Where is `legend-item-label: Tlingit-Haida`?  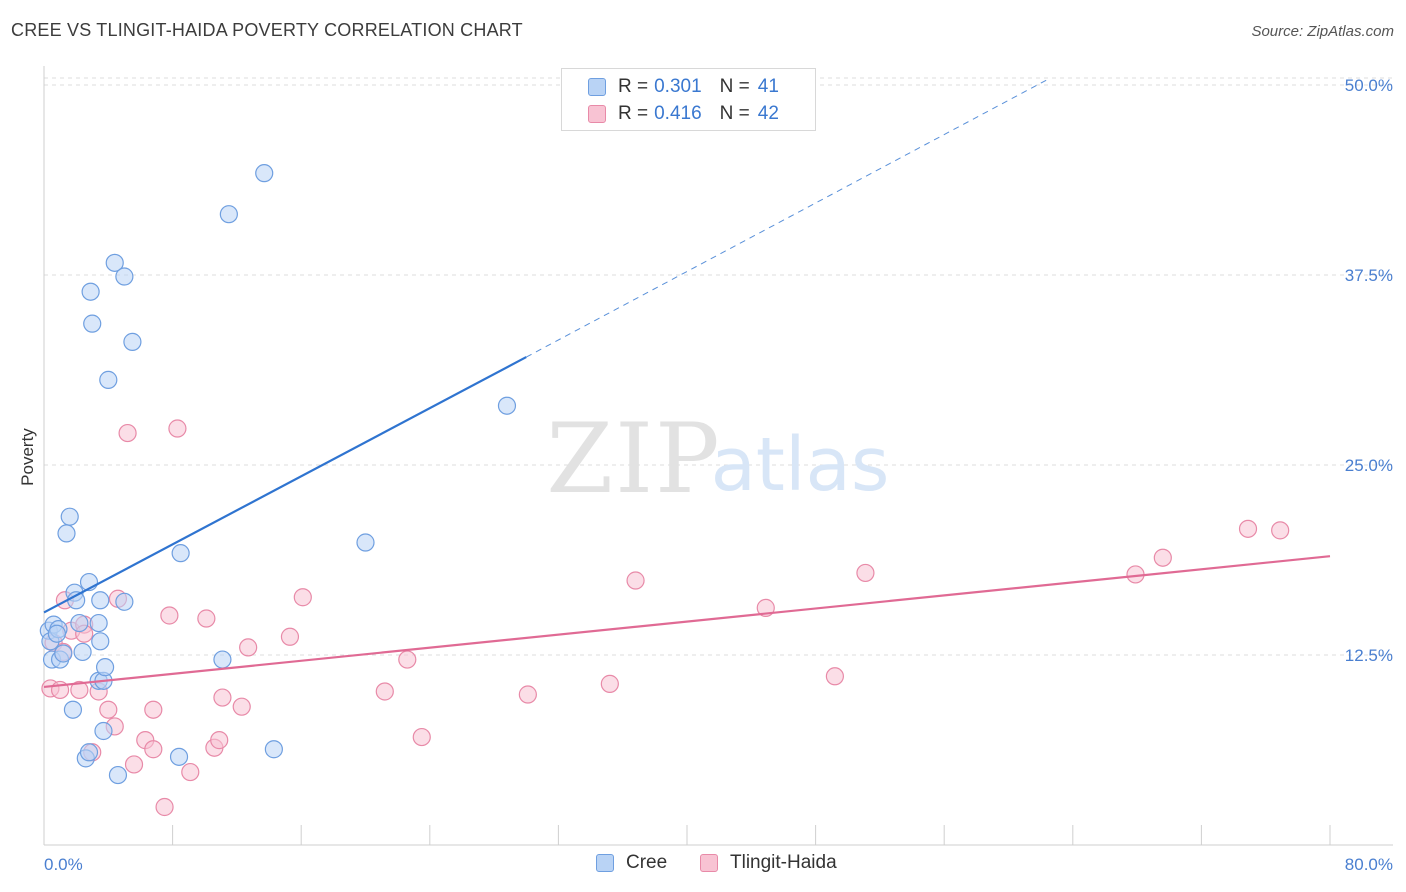
legend-item-label: Tlingit-Haida is located at coordinates (783, 862).